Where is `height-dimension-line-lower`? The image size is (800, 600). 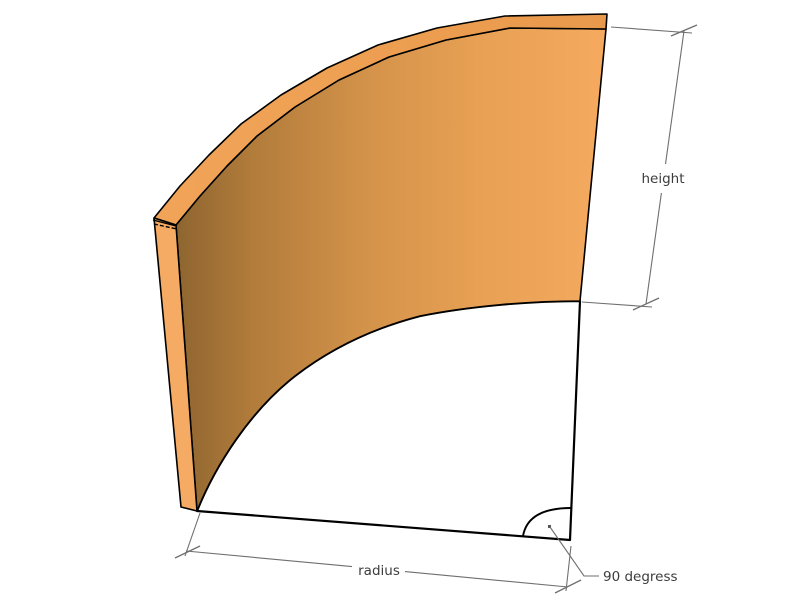 height-dimension-line-lower is located at coordinates (653, 248).